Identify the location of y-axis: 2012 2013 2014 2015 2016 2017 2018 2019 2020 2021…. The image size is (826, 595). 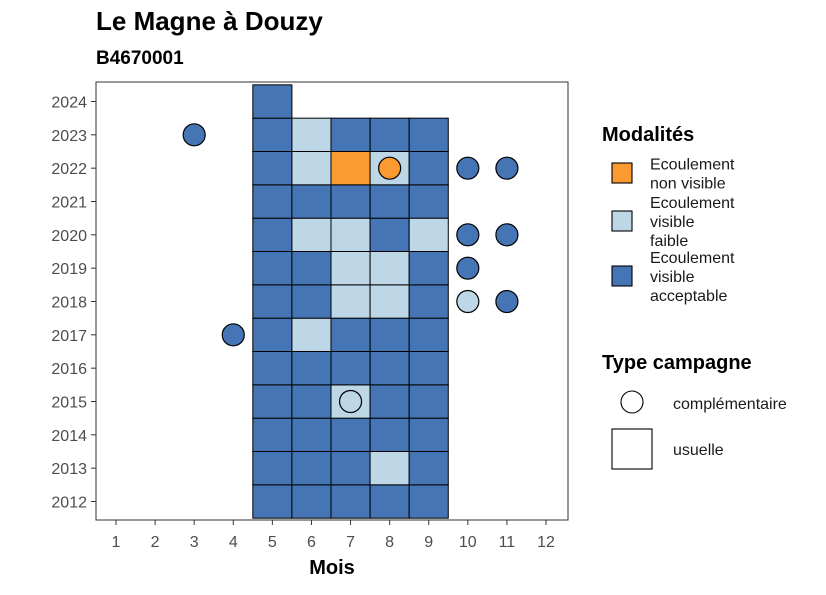
(73, 303).